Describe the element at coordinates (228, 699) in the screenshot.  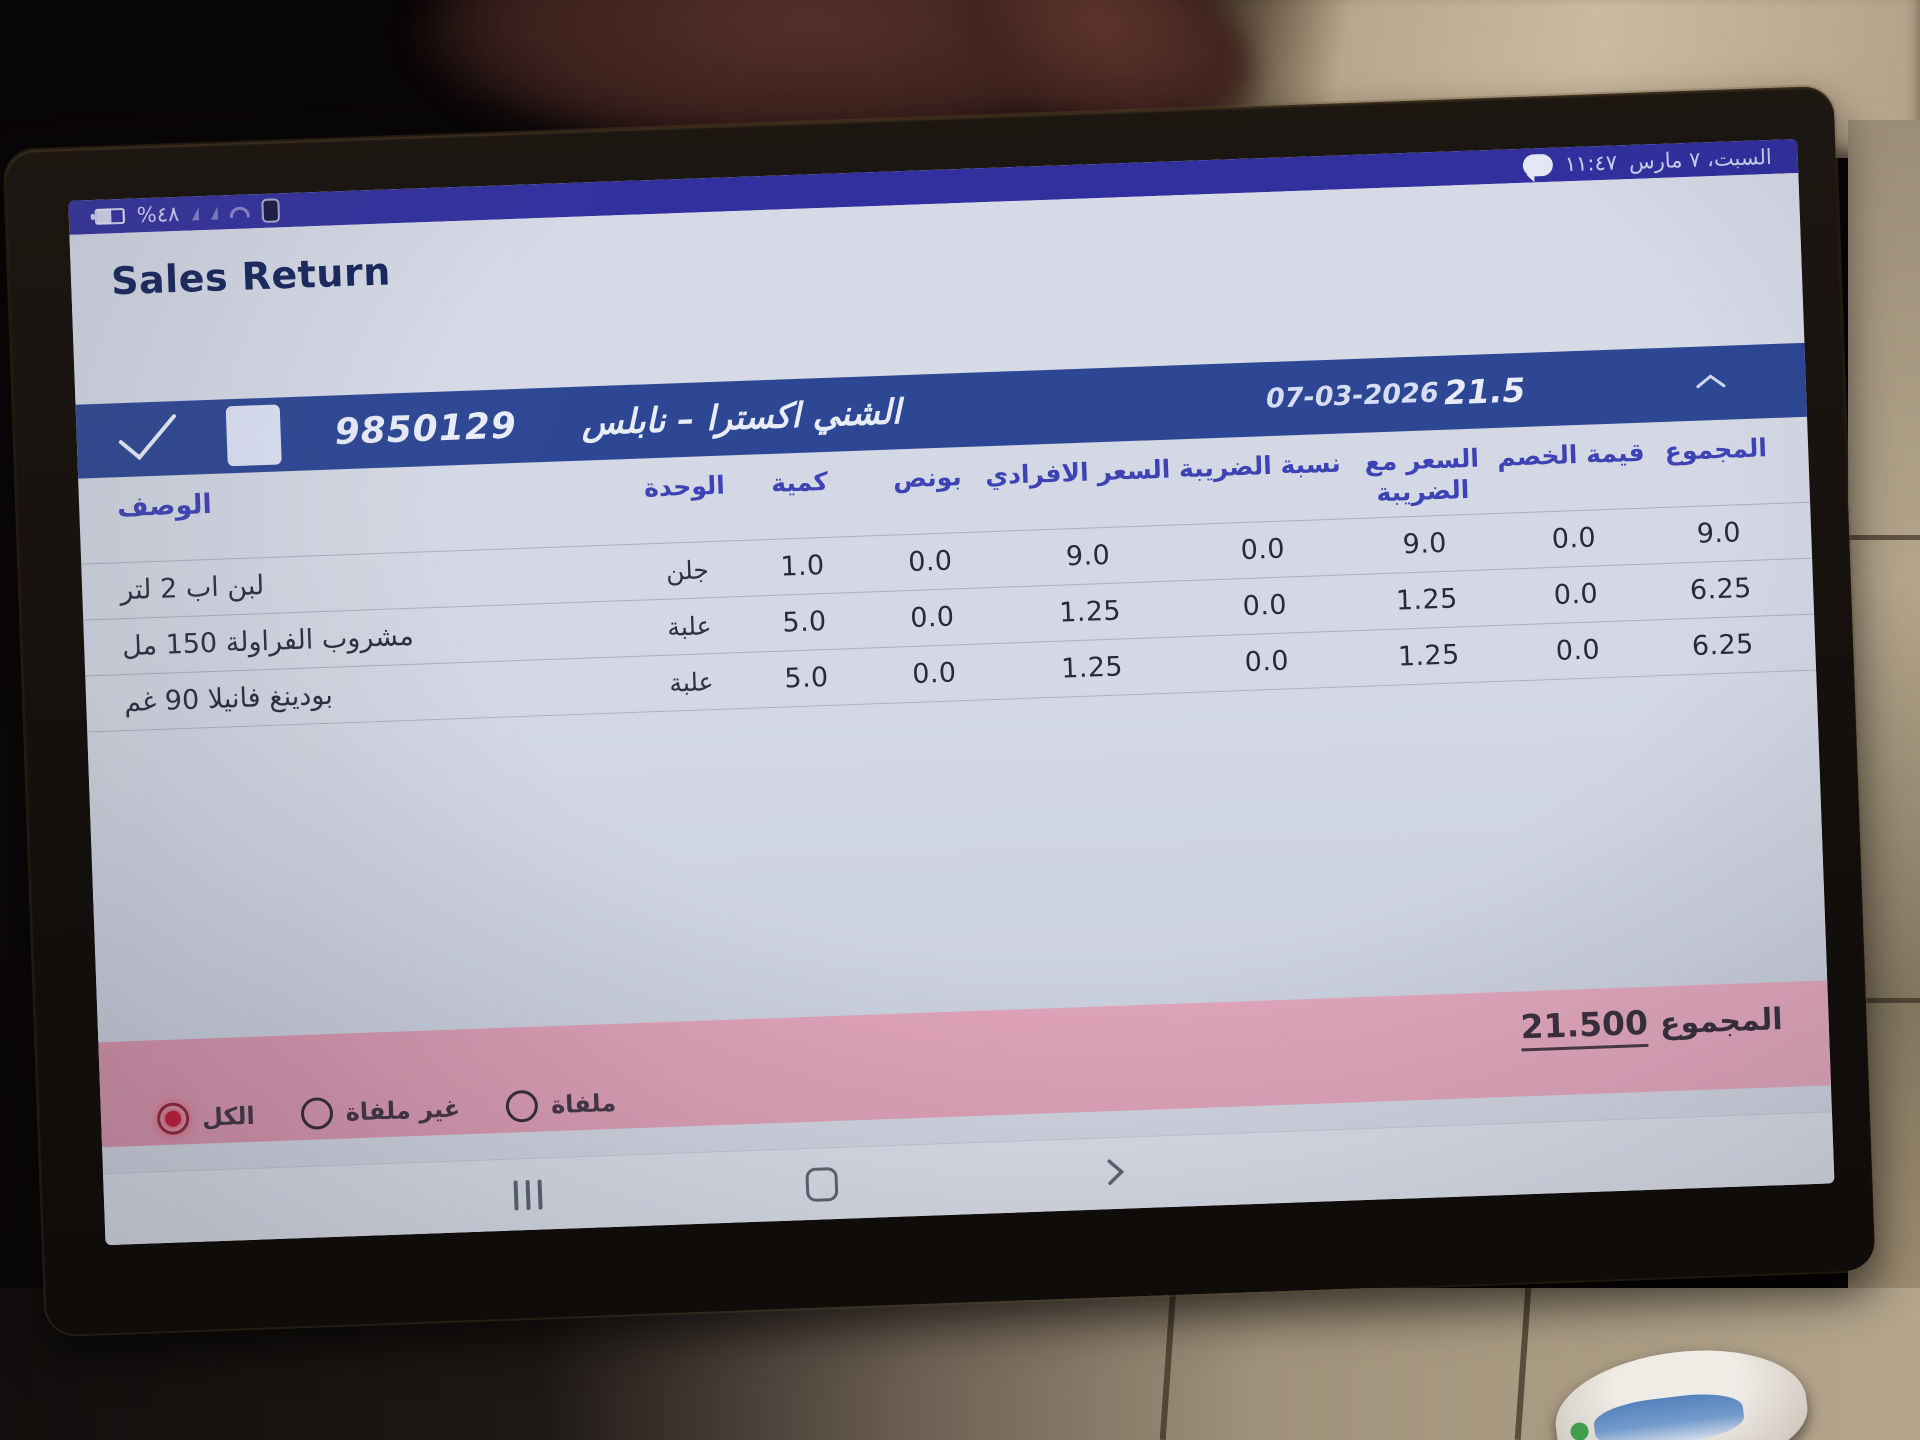
I see `row-description: بودينغ فانيلا 90 غم` at that location.